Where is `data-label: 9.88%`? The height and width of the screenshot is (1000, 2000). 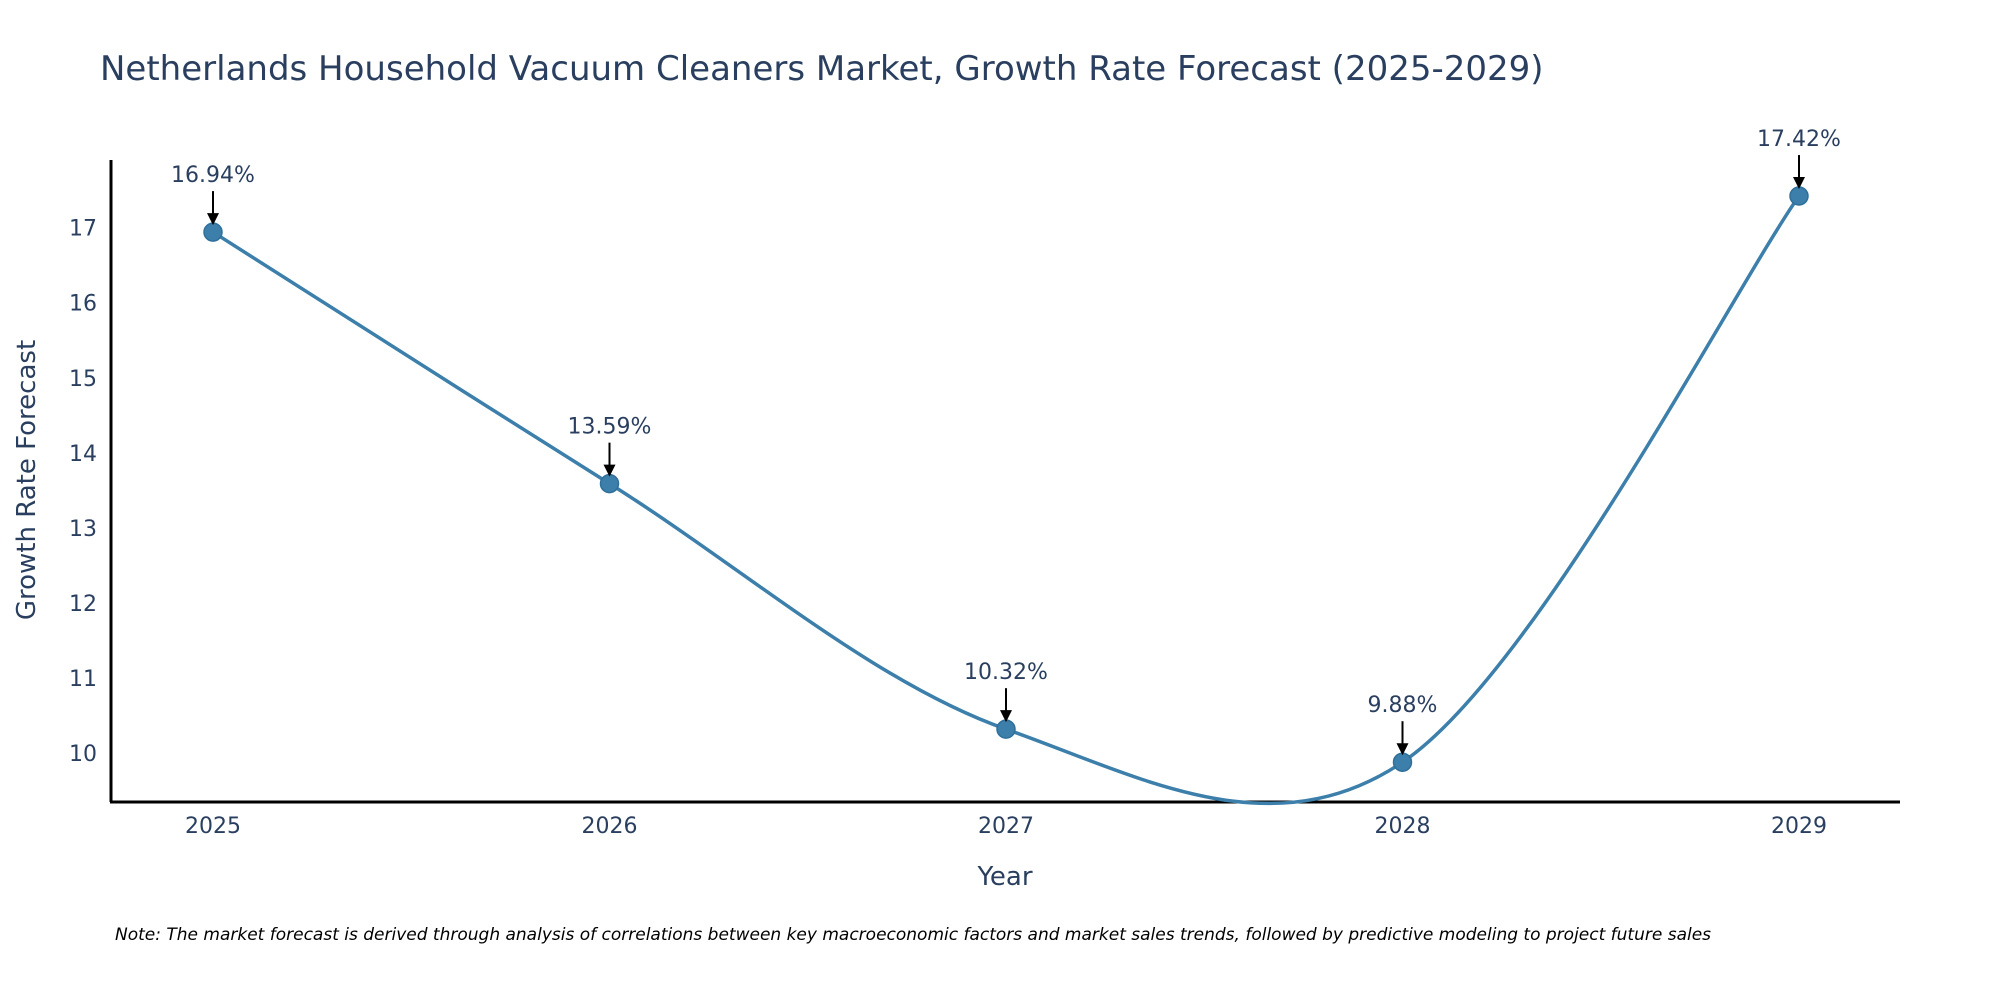
data-label: 9.88% is located at coordinates (1403, 705).